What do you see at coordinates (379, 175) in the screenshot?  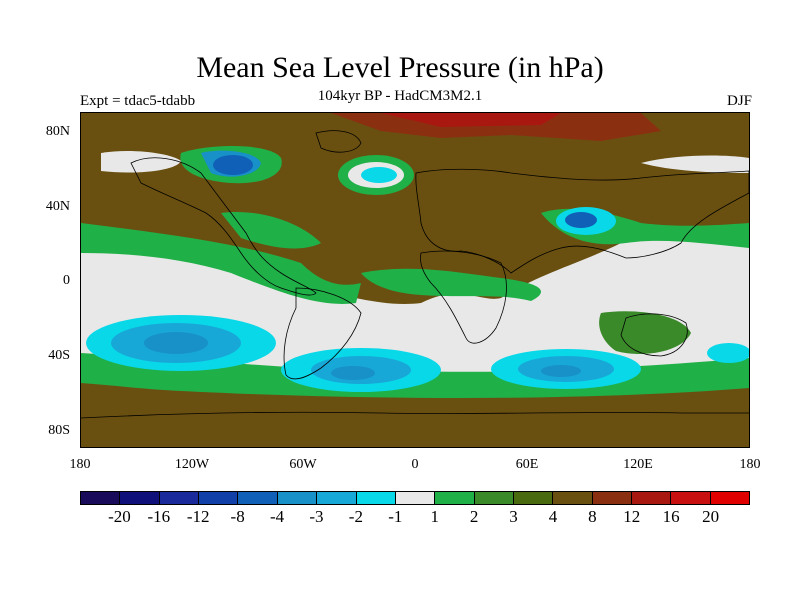 I see `north-atlantic-low` at bounding box center [379, 175].